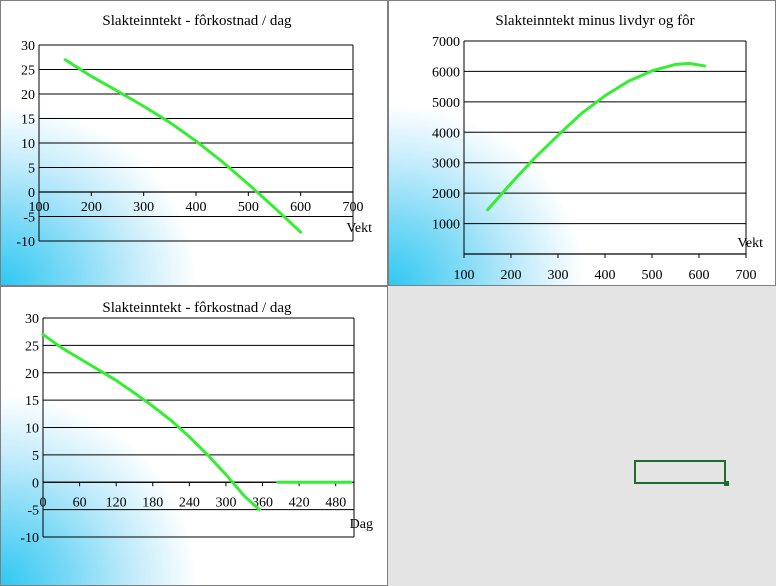  What do you see at coordinates (116, 502) in the screenshot?
I see `x-tick-label: 120` at bounding box center [116, 502].